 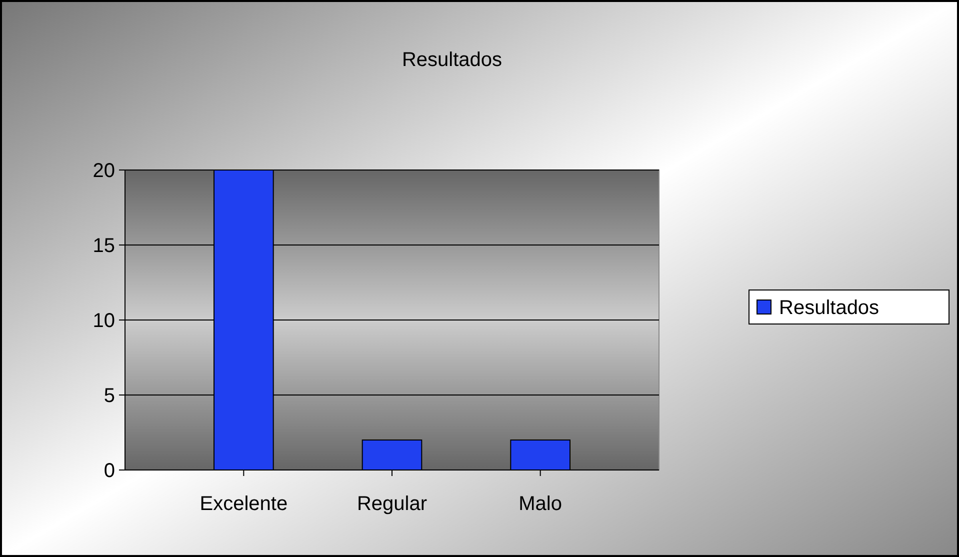 What do you see at coordinates (103, 171) in the screenshot?
I see `y-tick-label: 20` at bounding box center [103, 171].